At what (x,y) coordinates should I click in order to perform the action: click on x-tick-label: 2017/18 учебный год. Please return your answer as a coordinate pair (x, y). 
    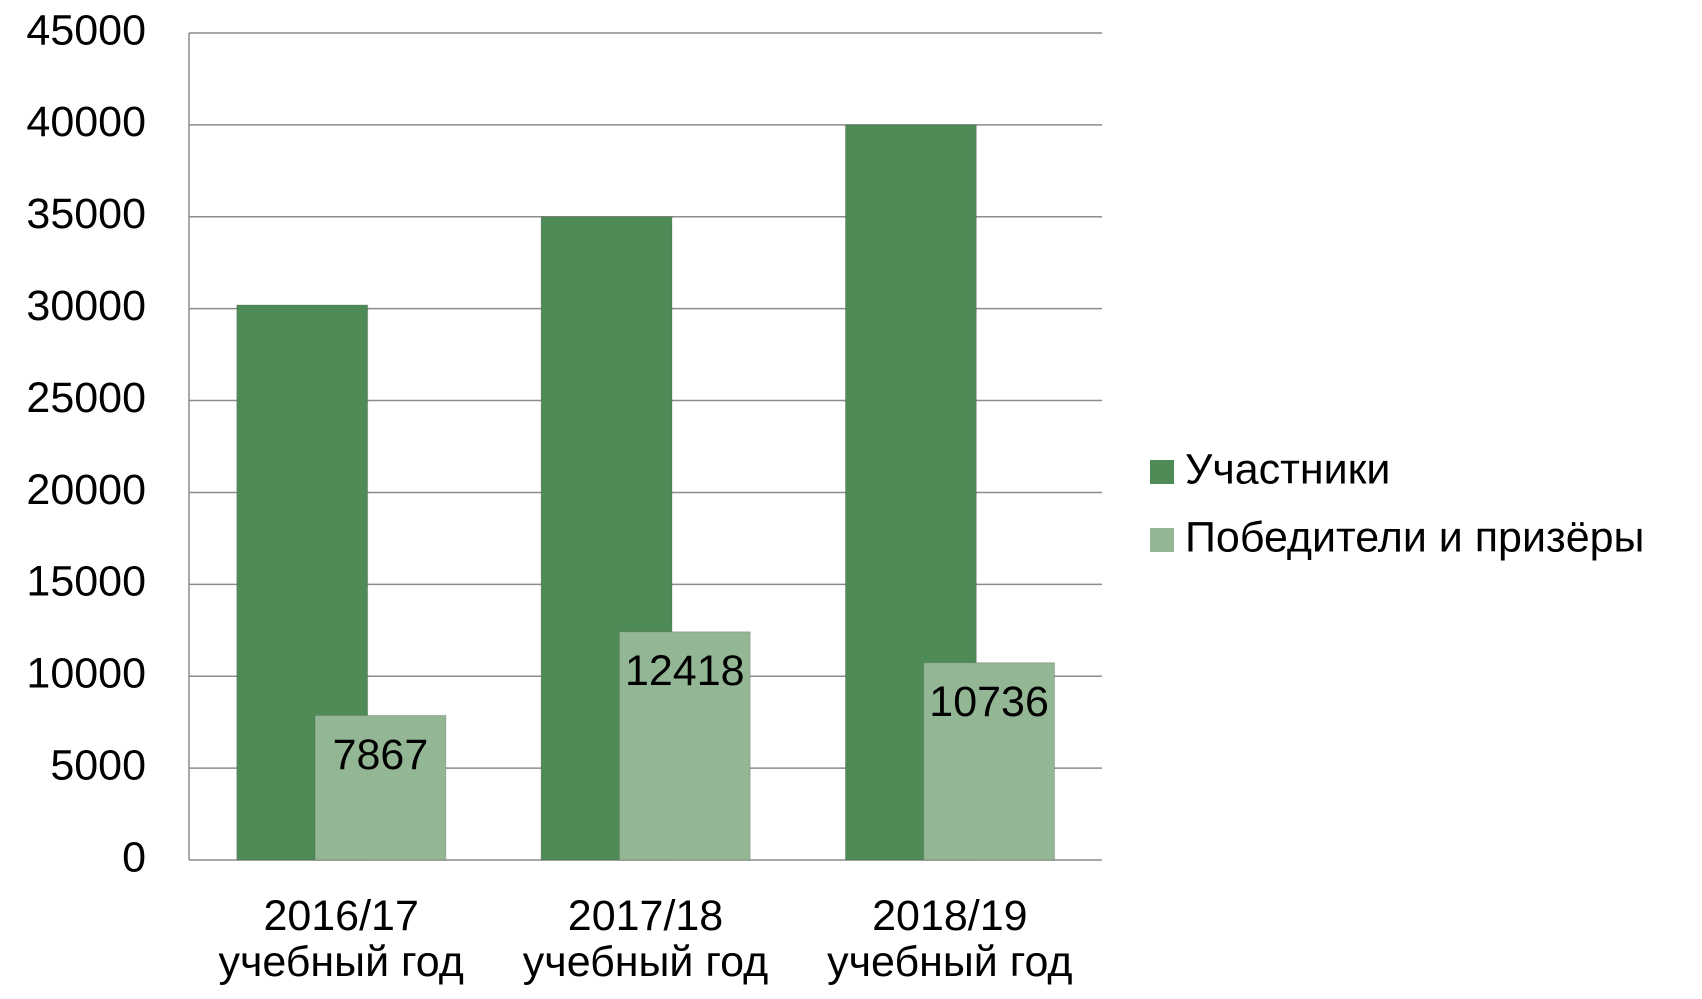
    Looking at the image, I should click on (645, 939).